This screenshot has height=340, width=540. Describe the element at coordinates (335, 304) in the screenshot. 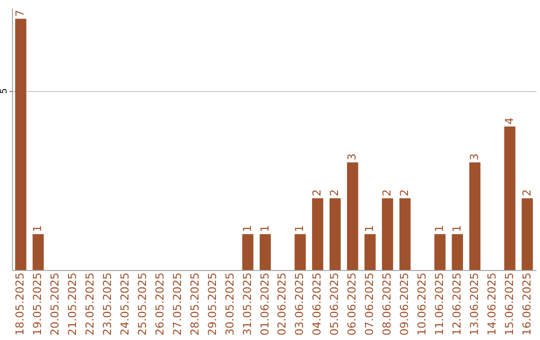

I see `x-tick-label: 05.06.2025` at that location.